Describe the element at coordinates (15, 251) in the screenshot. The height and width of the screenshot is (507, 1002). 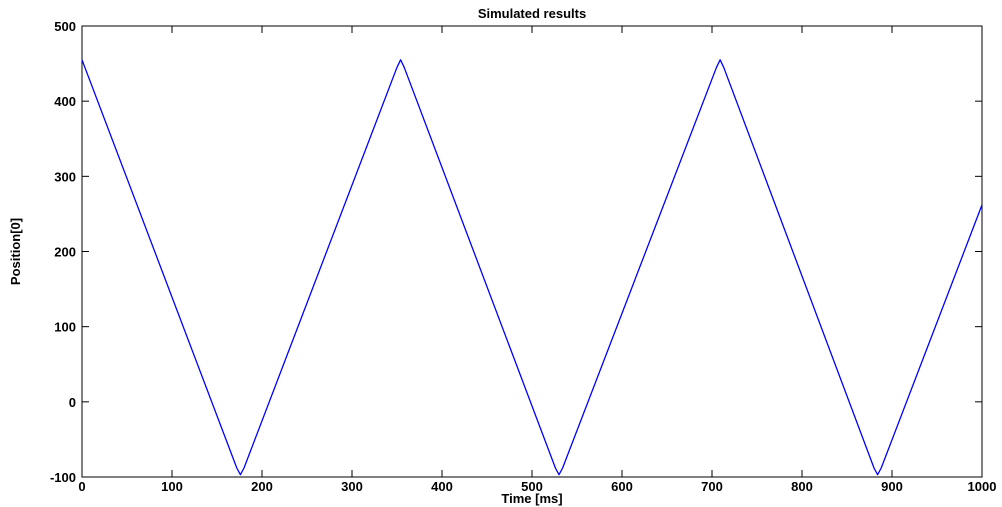
I see `y-axis-title: Position[0]` at that location.